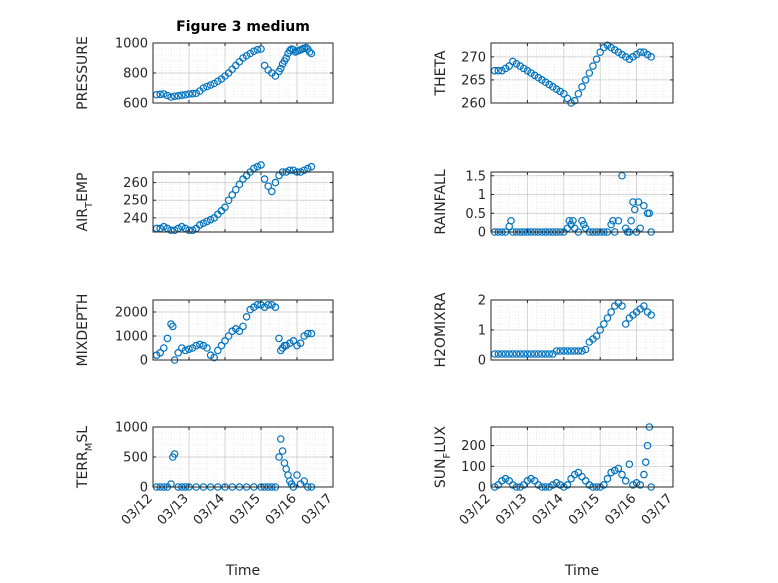 This screenshot has width=778, height=583. I want to click on x-axis-label: Time, so click(242, 571).